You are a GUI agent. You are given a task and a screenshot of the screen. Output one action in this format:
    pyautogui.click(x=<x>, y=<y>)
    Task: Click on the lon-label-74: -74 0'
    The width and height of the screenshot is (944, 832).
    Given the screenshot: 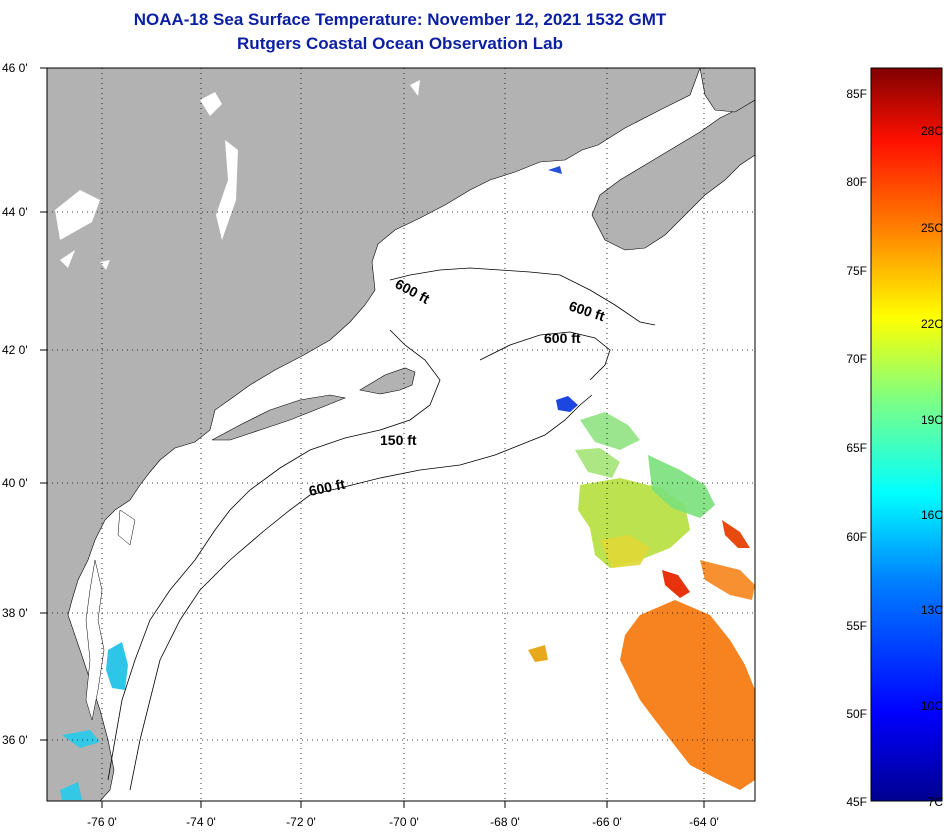 What is the action you would take?
    pyautogui.click(x=201, y=822)
    